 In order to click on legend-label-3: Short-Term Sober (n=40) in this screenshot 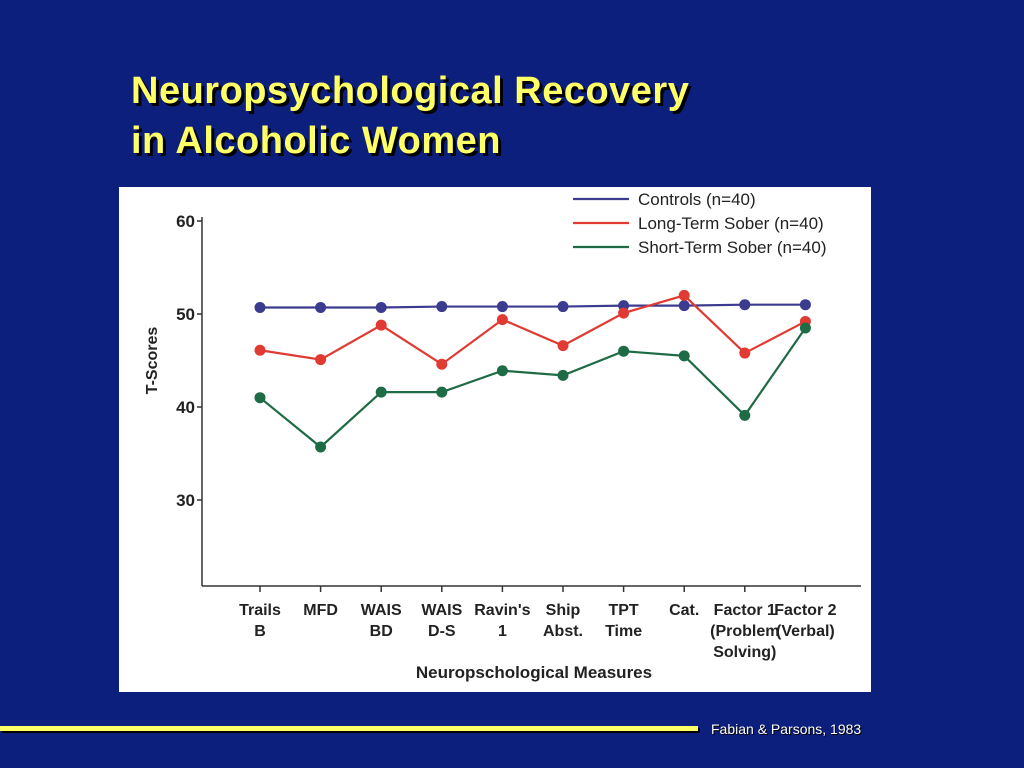, I will do `click(732, 247)`.